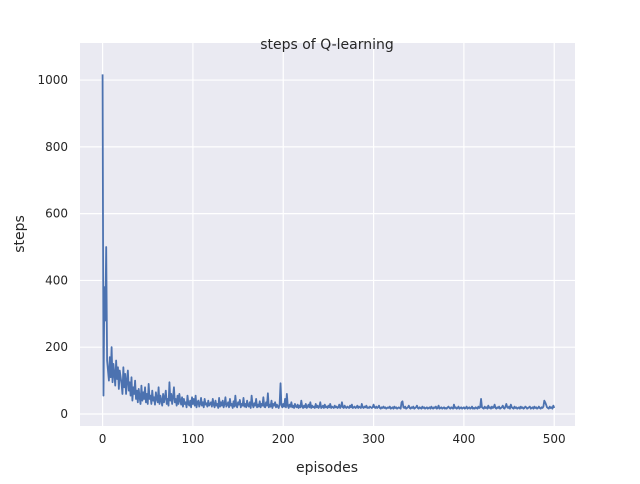 The height and width of the screenshot is (484, 640). Describe the element at coordinates (56, 214) in the screenshot. I see `y-tick-label: 600` at that location.